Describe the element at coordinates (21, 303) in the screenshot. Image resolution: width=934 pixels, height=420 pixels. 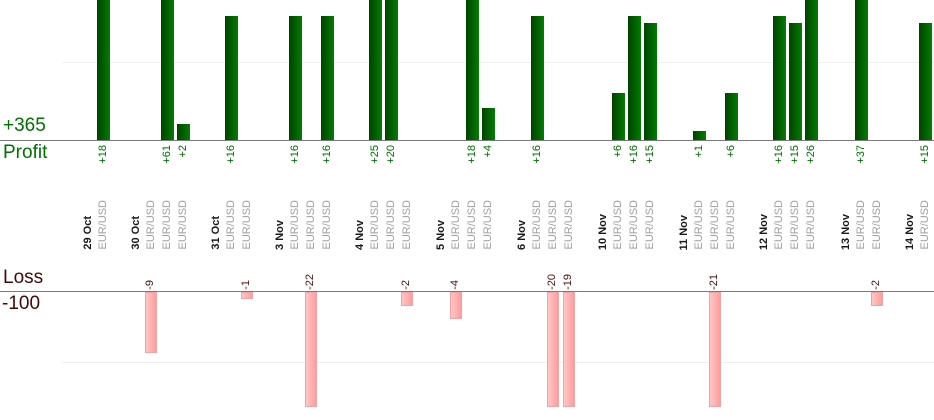
I see `loss-total-label: -100` at that location.